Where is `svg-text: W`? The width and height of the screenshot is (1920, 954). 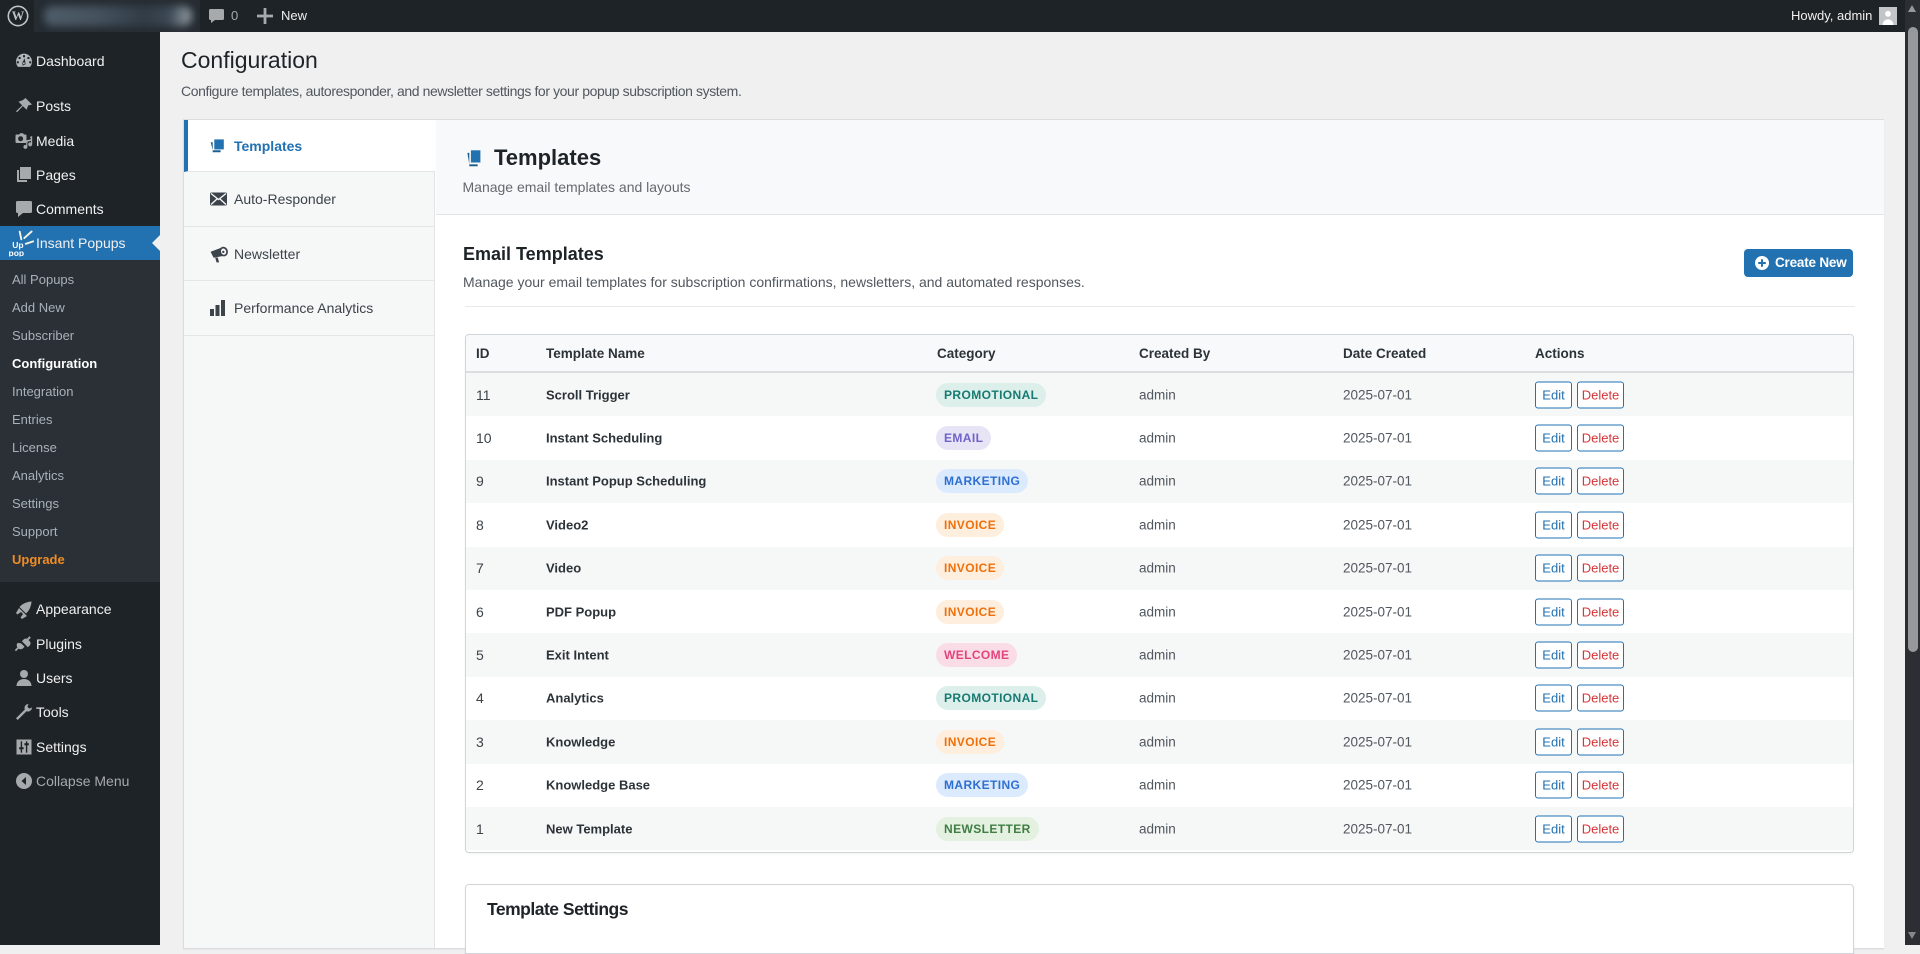 svg-text: W is located at coordinates (18, 16).